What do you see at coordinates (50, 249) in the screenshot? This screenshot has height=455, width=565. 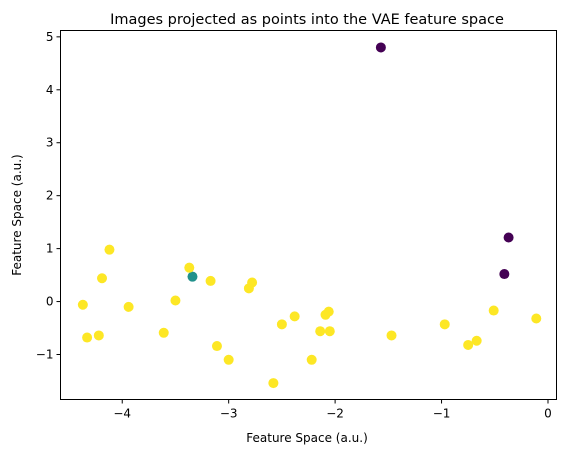 I see `y-tick-label: 1` at bounding box center [50, 249].